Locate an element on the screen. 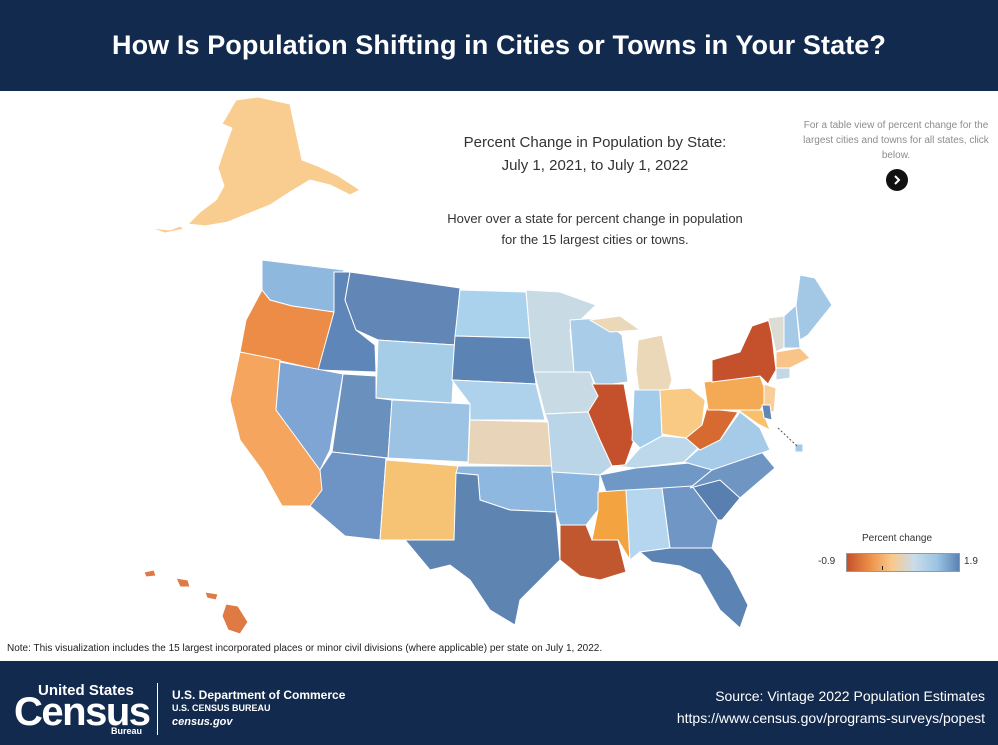 The width and height of the screenshot is (998, 745). department-name: U.S. Department of Commerce is located at coordinates (259, 695).